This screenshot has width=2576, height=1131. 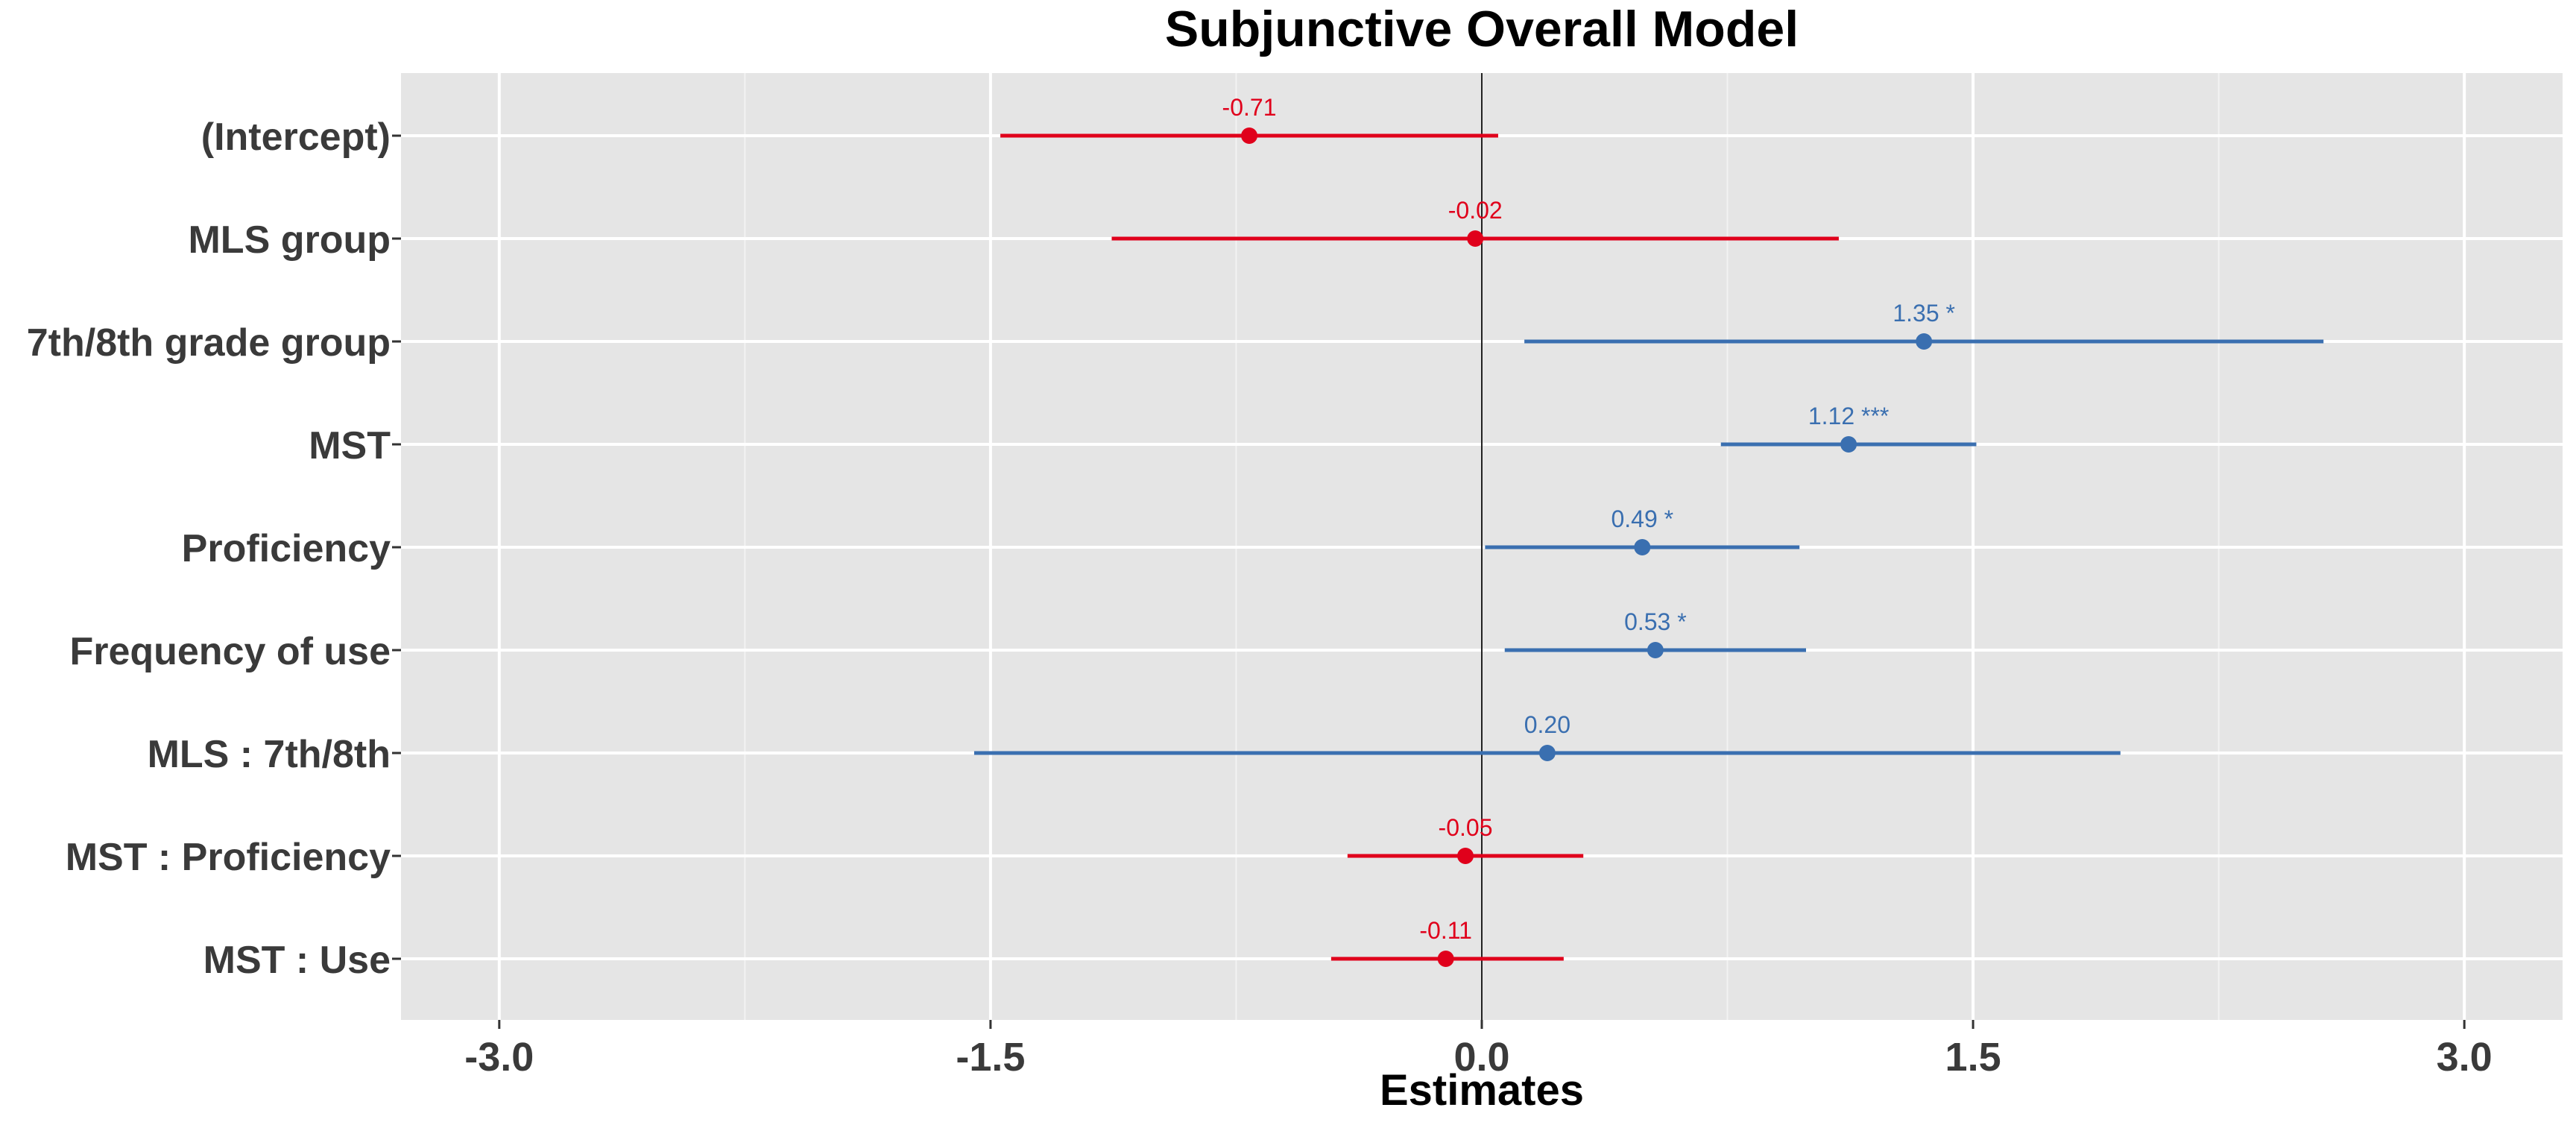 What do you see at coordinates (1849, 416) in the screenshot?
I see `estimate-label: 1.12 ***` at bounding box center [1849, 416].